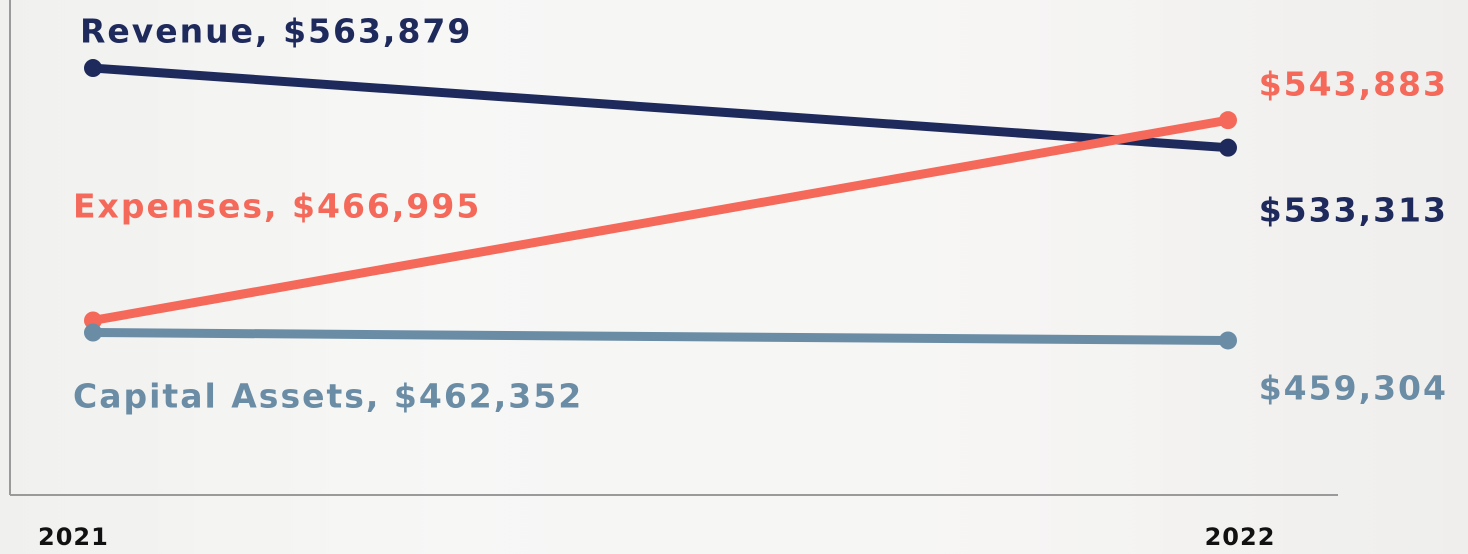 Image resolution: width=1468 pixels, height=554 pixels. What do you see at coordinates (73, 537) in the screenshot?
I see `x-tick-label: 2021` at bounding box center [73, 537].